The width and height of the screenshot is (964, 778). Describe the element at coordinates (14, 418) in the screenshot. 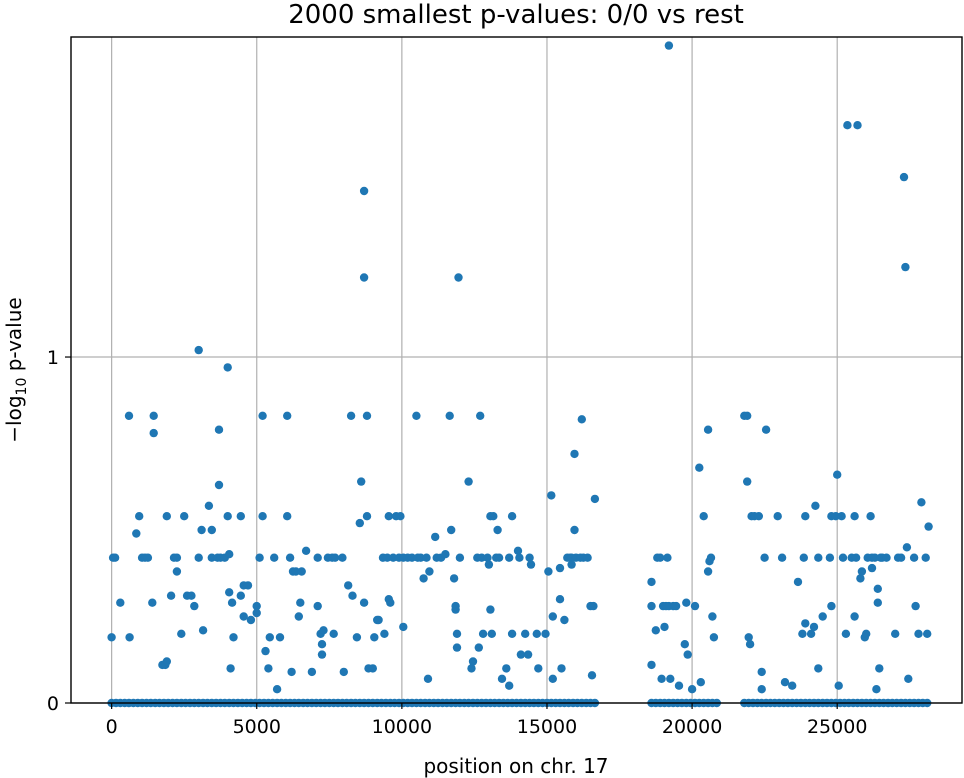

I see `y-axis-label-prefix: −log` at that location.